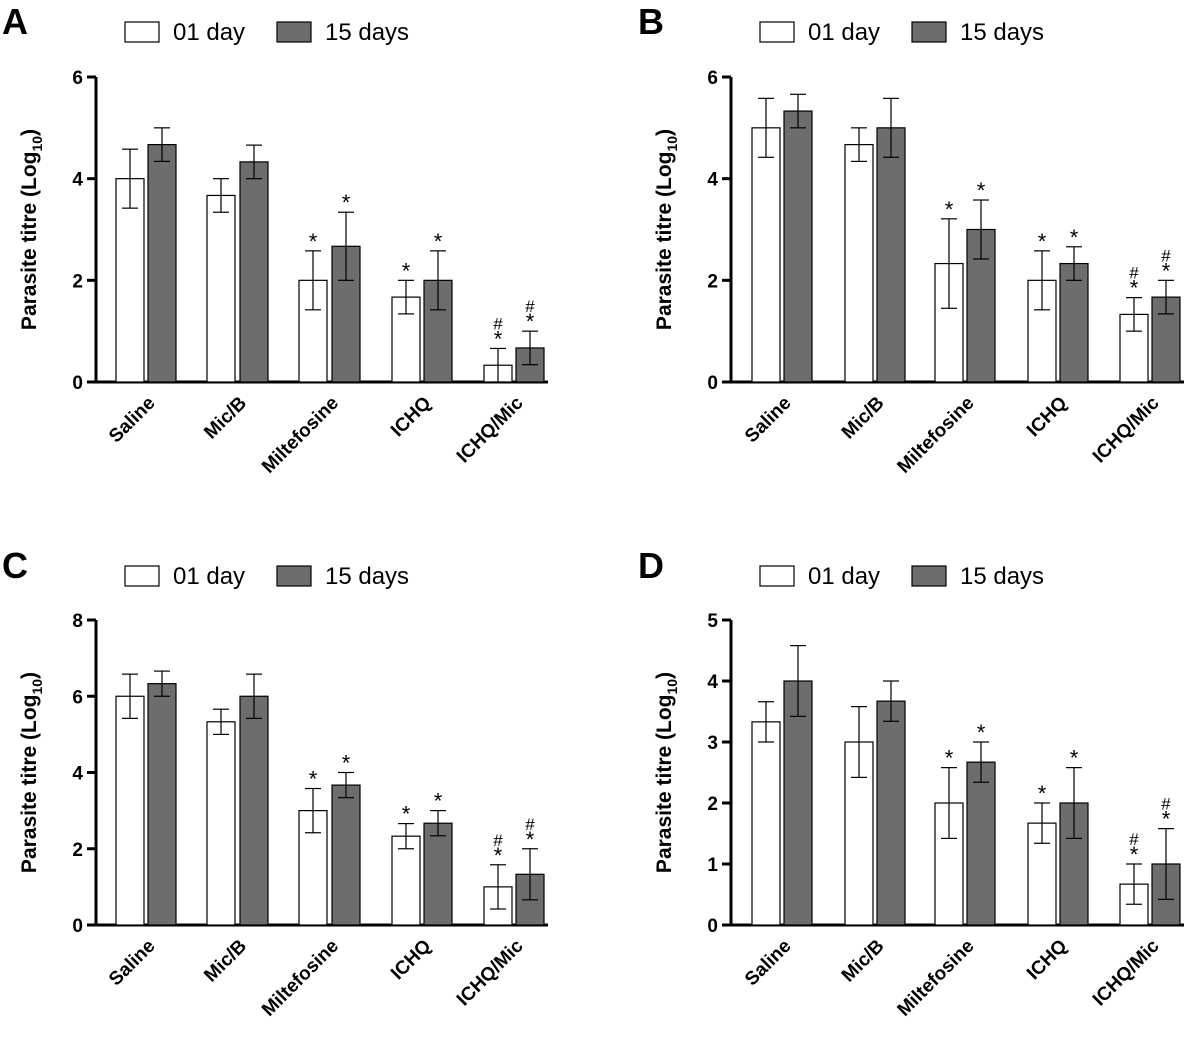 The height and width of the screenshot is (1042, 1200). Describe the element at coordinates (15, 565) in the screenshot. I see `panel-letter: C` at that location.